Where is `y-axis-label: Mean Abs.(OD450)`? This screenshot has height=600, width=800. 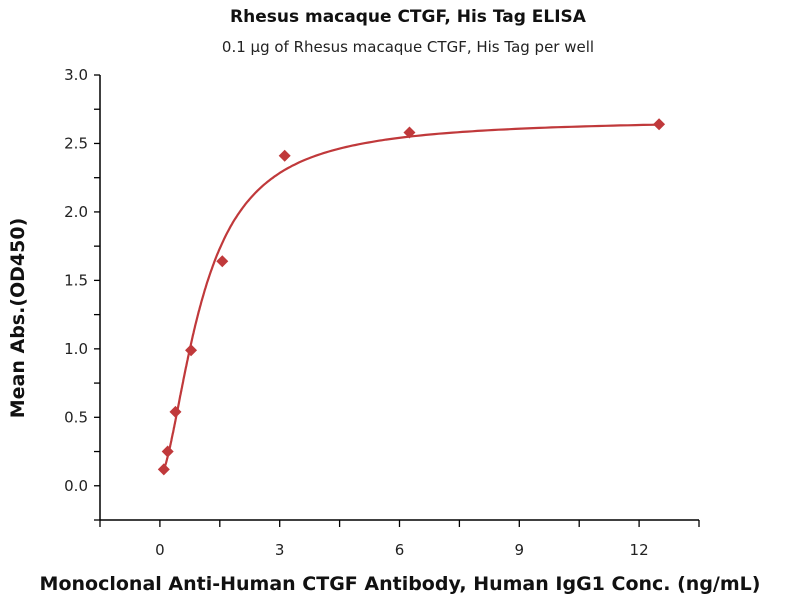
y-axis-label: Mean Abs.(OD450) is located at coordinates (18, 318).